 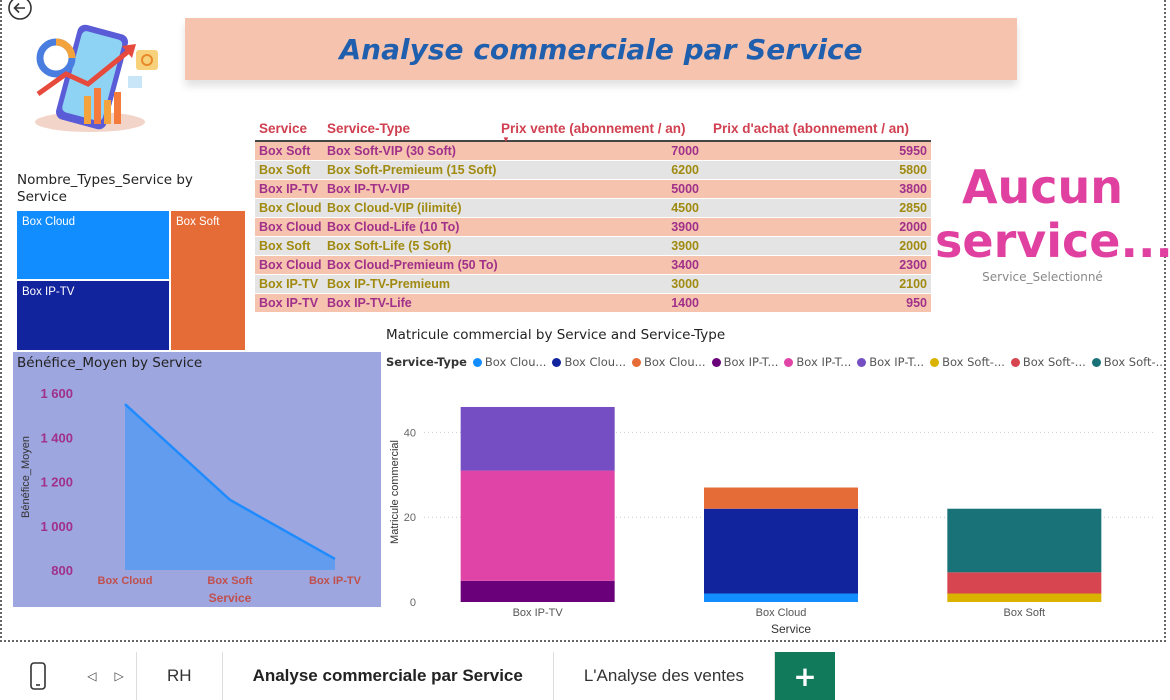 What do you see at coordinates (413, 603) in the screenshot?
I see `y-tick-label: 0` at bounding box center [413, 603].